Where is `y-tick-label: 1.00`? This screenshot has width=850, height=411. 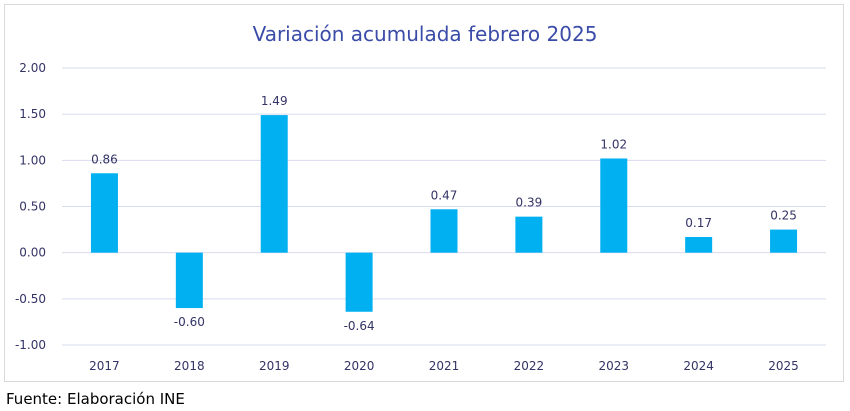 y-tick-label: 1.00 is located at coordinates (32, 160).